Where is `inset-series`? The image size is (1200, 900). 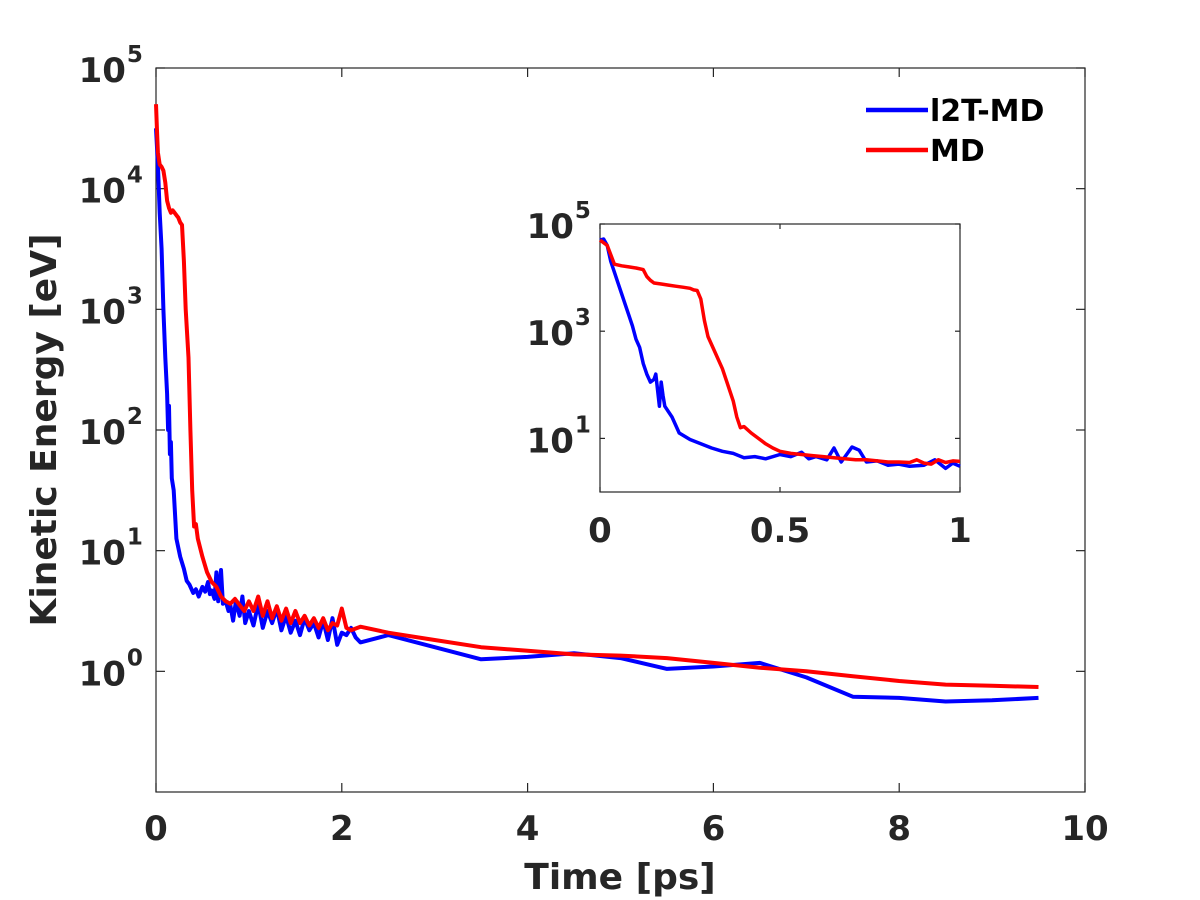
inset-series is located at coordinates (779, 354).